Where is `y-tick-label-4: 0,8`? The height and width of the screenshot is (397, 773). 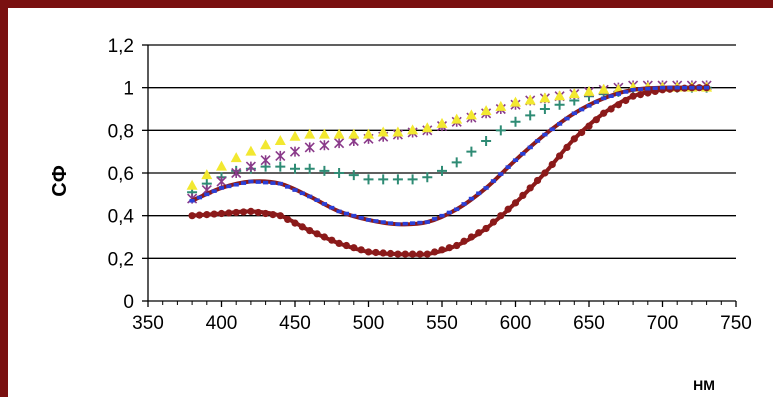
y-tick-label-4: 0,8 is located at coordinates (121, 131).